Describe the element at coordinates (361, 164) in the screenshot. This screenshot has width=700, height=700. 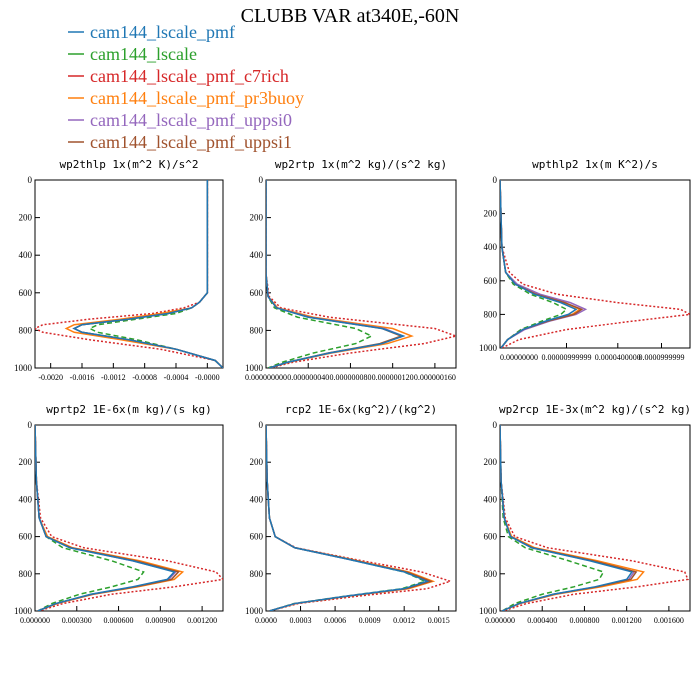
I see `panel-title: wp2rtp 1x(m^2 kg)/(s^2 kg)` at that location.